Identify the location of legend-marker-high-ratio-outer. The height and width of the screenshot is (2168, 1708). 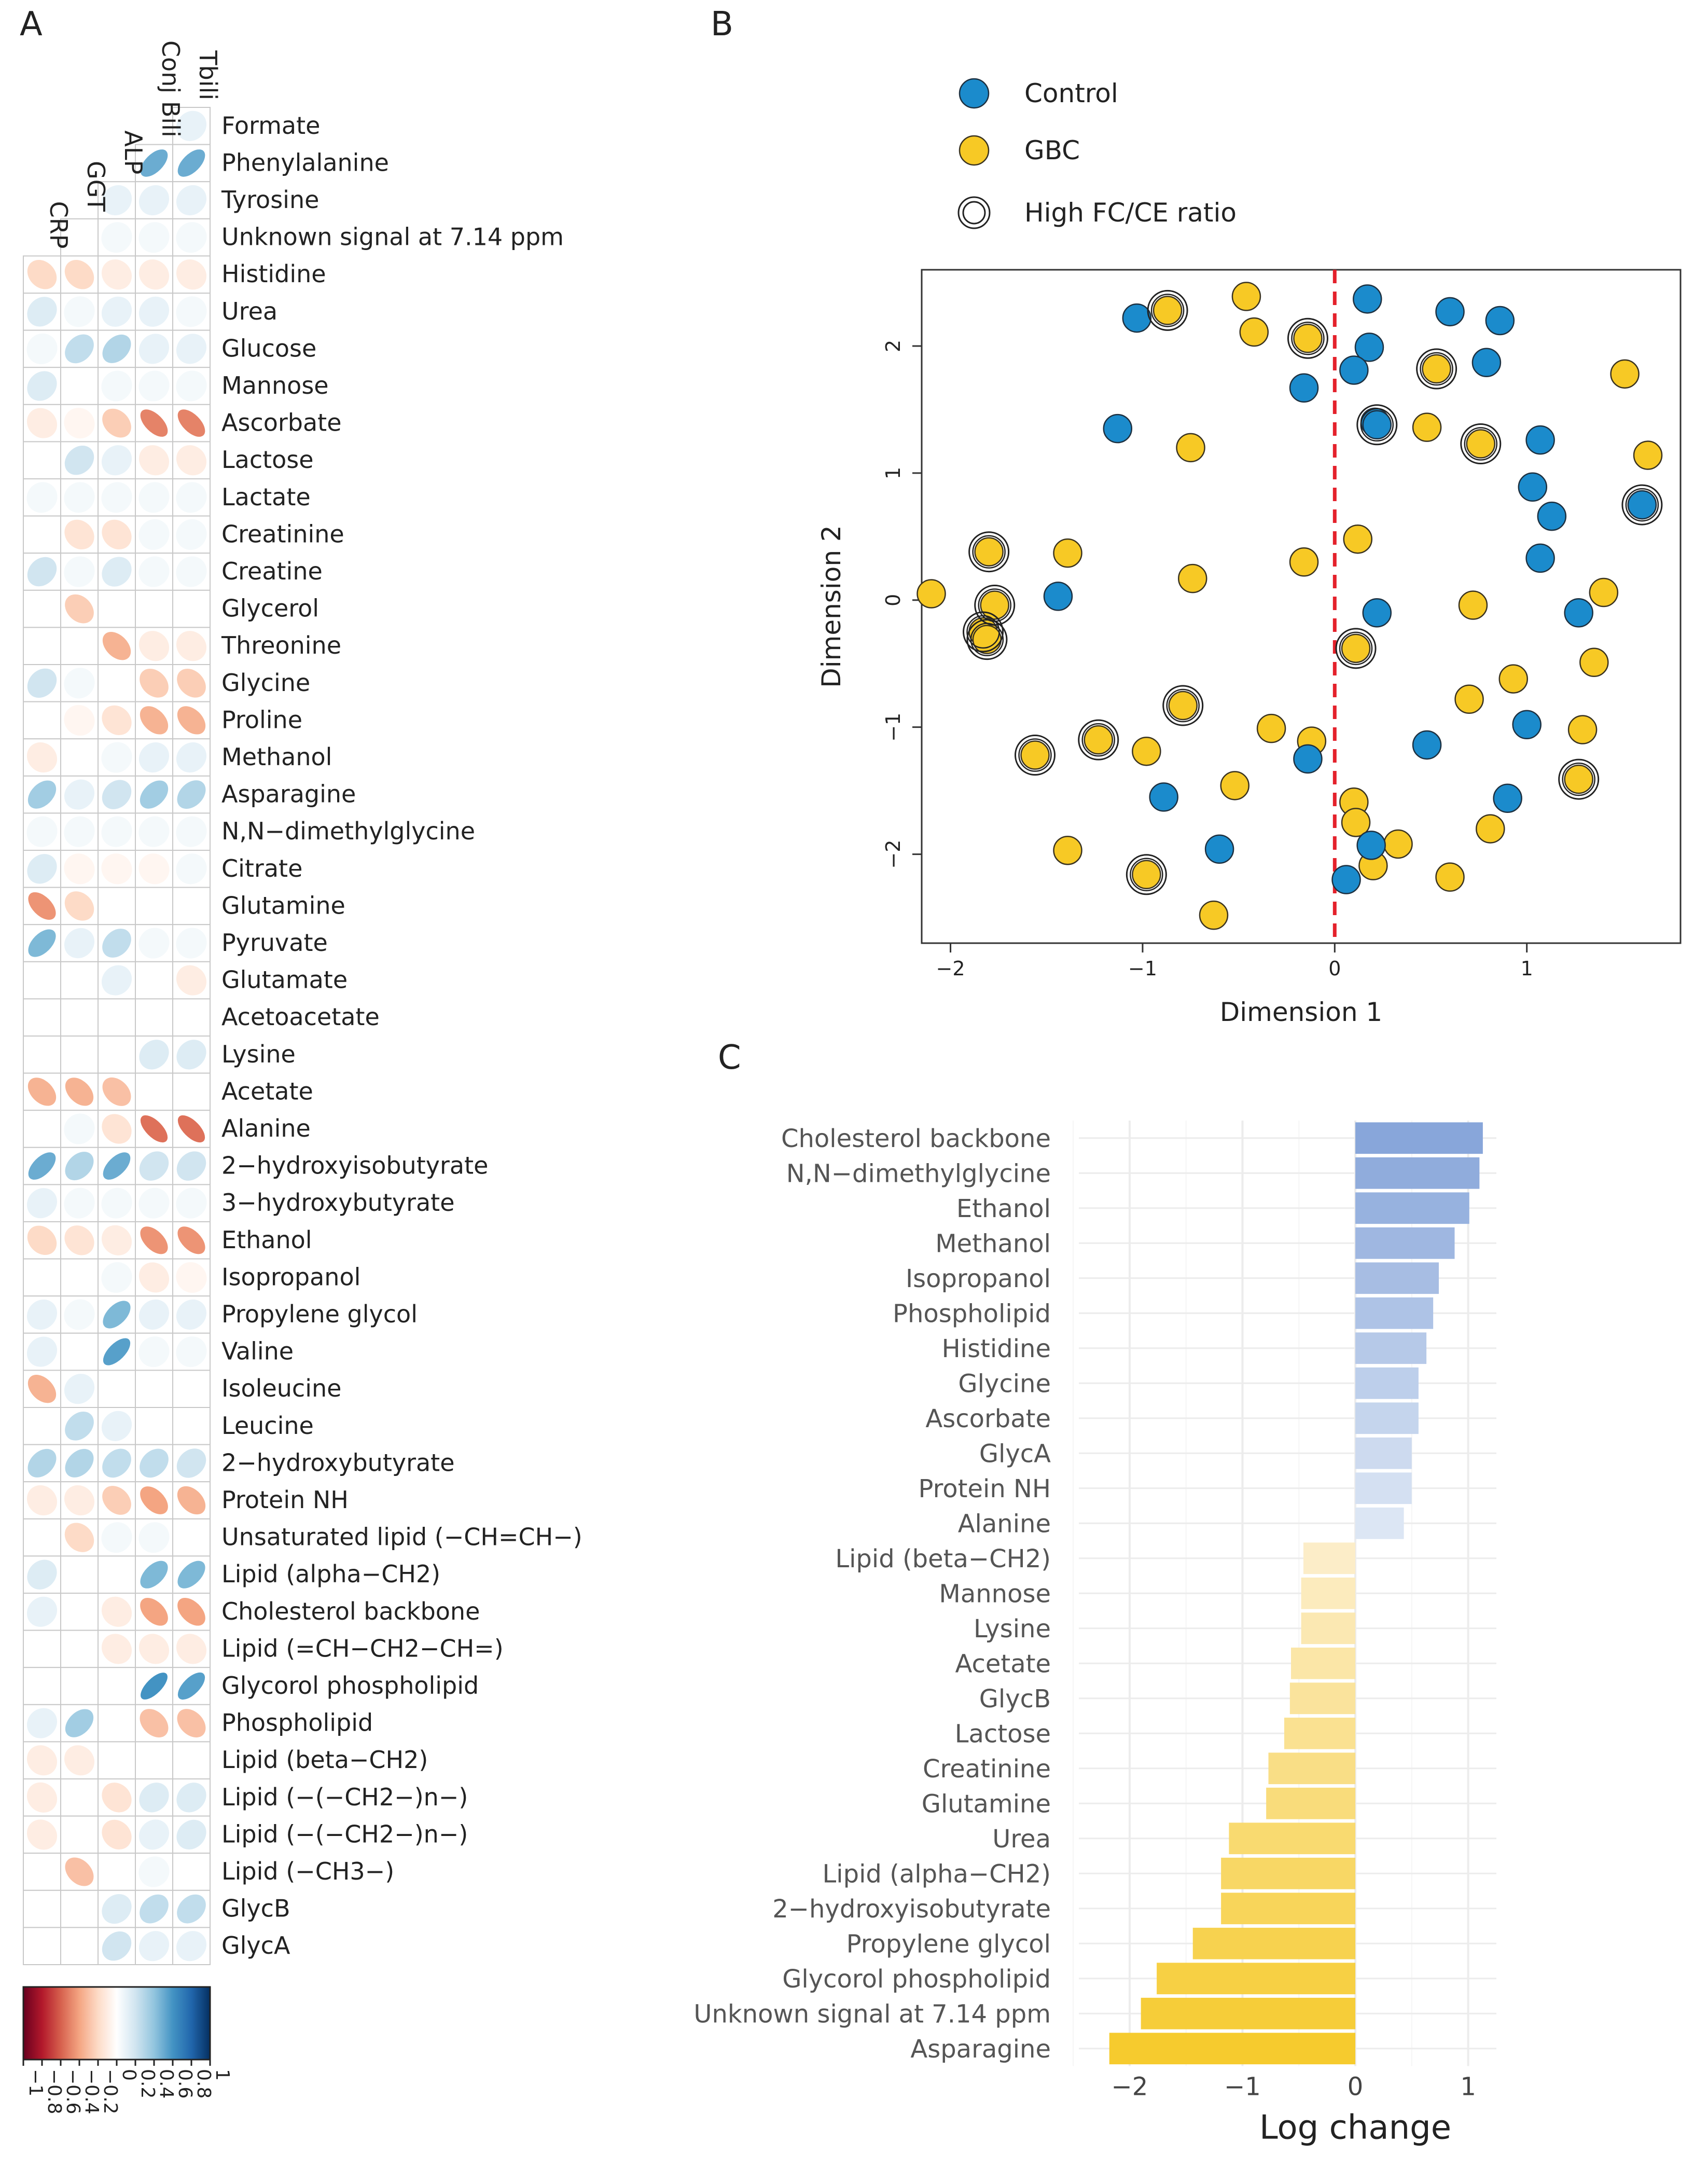
(974, 212).